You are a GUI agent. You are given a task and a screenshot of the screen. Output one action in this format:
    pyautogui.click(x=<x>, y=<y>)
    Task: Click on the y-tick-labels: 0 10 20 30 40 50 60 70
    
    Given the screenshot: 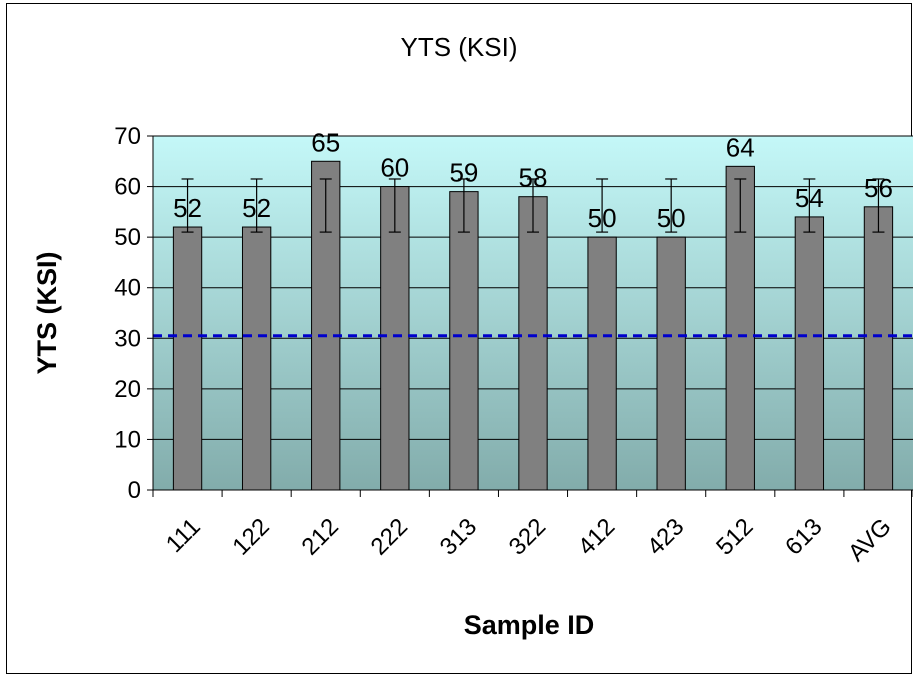 What is the action you would take?
    pyautogui.click(x=127, y=313)
    